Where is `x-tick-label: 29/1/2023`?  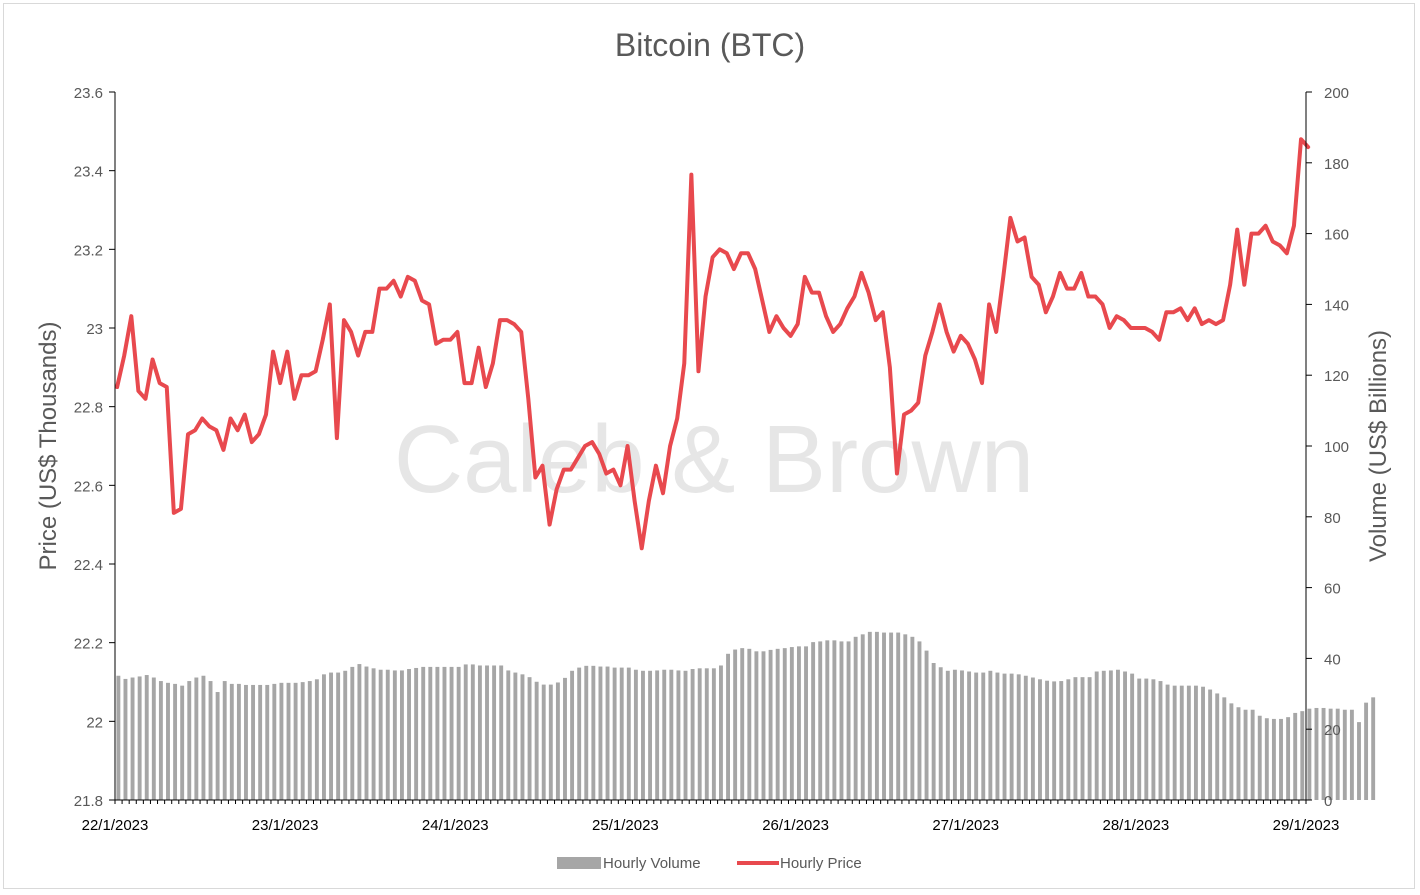 x-tick-label: 29/1/2023 is located at coordinates (1306, 825).